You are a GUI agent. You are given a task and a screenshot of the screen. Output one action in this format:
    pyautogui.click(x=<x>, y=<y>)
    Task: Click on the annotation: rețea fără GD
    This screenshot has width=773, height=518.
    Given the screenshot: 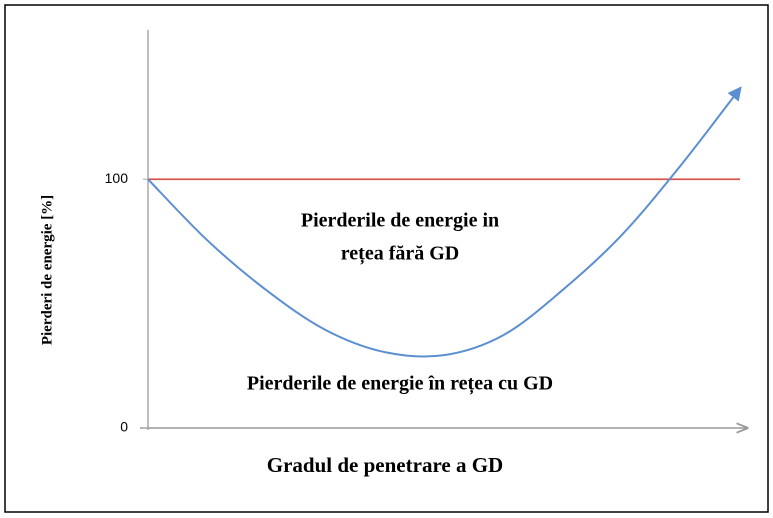 What is the action you would take?
    pyautogui.click(x=400, y=254)
    